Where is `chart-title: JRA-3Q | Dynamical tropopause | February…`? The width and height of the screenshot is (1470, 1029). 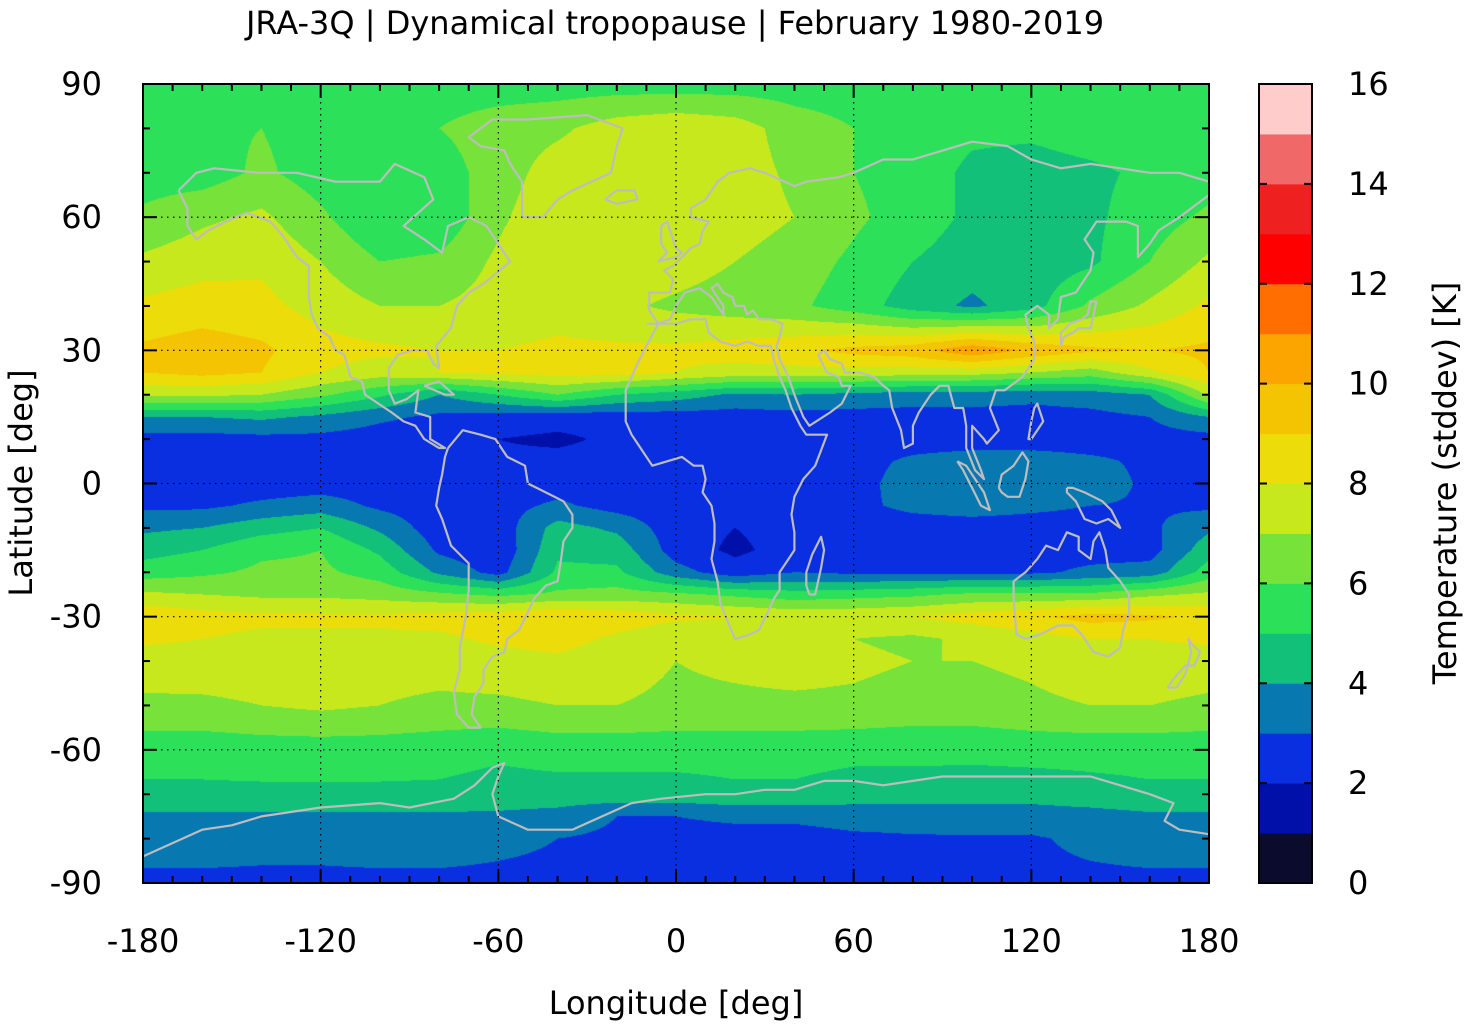 chart-title: JRA-3Q | Dynamical tropopause | February… is located at coordinates (674, 23).